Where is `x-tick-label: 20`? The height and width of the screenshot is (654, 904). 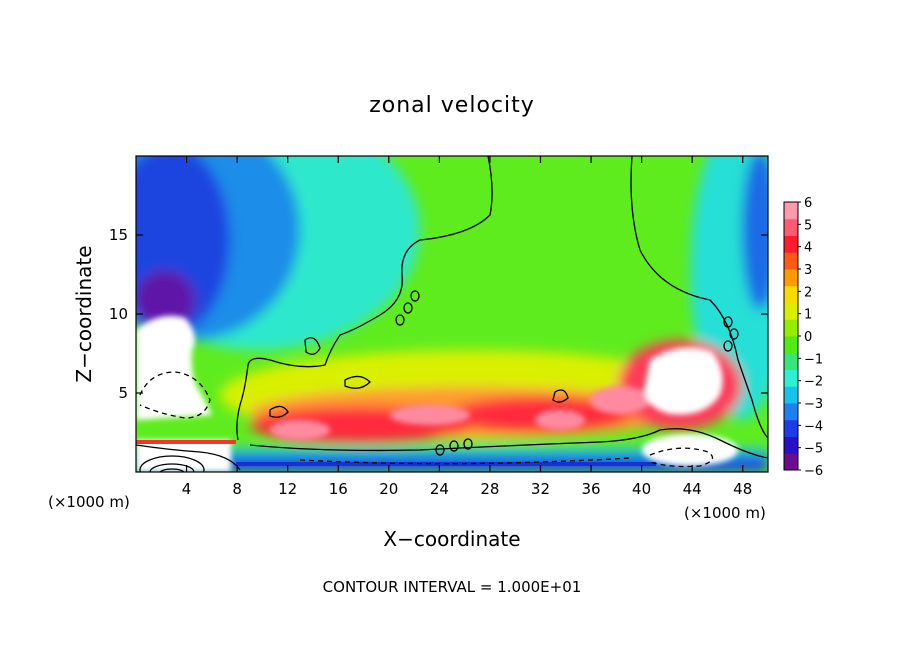
x-tick-label: 20 is located at coordinates (388, 489).